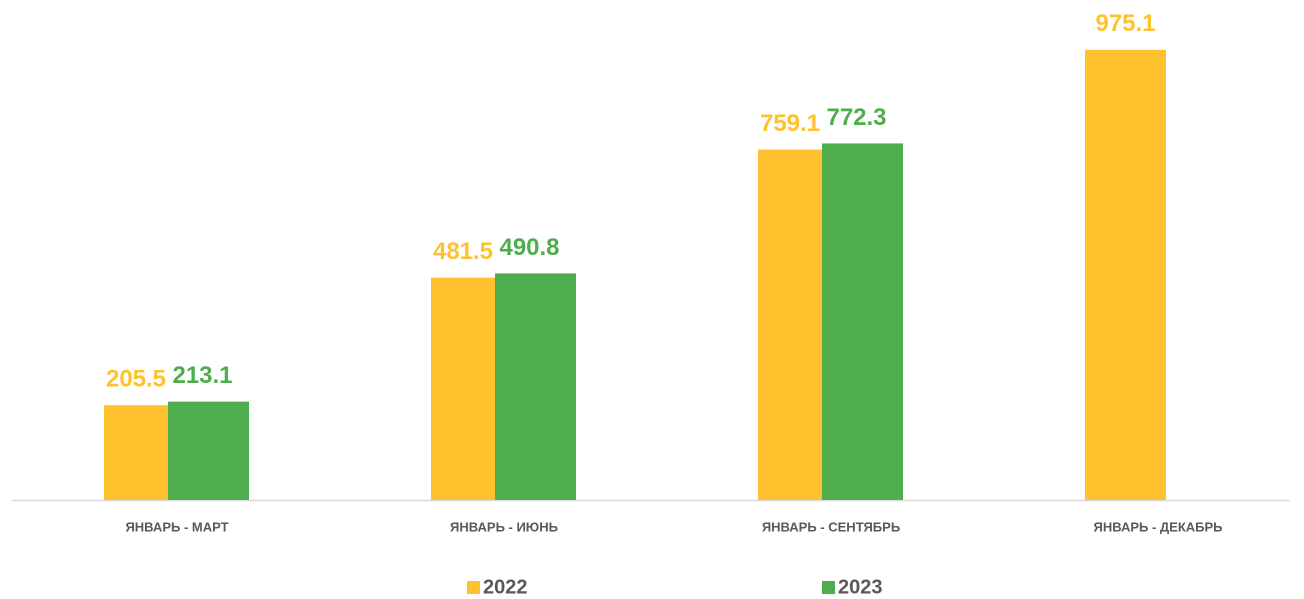 The height and width of the screenshot is (599, 1304). What do you see at coordinates (856, 117) in the screenshot?
I see `data-label: 772.3` at bounding box center [856, 117].